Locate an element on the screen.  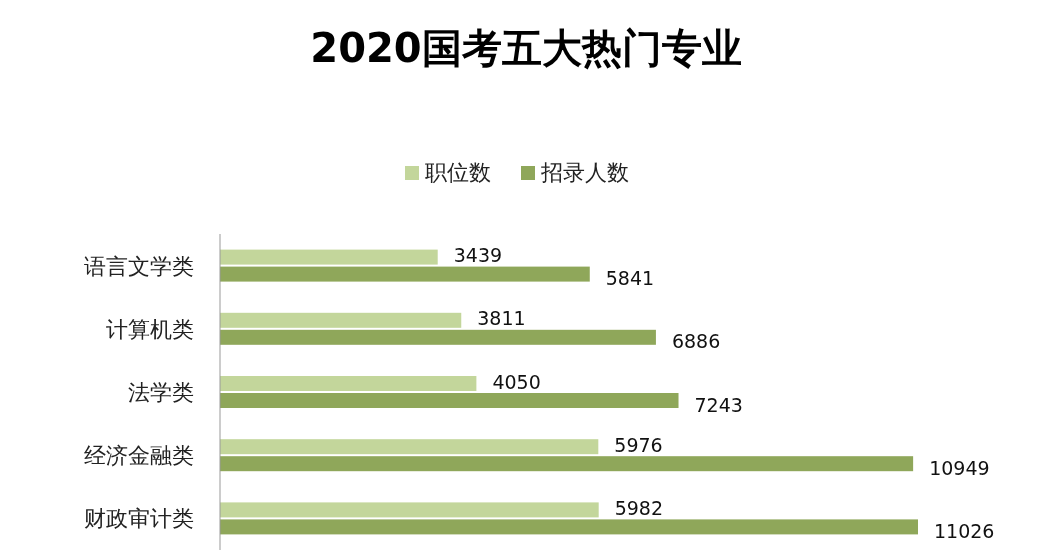
data-label: 5841 is located at coordinates (630, 278).